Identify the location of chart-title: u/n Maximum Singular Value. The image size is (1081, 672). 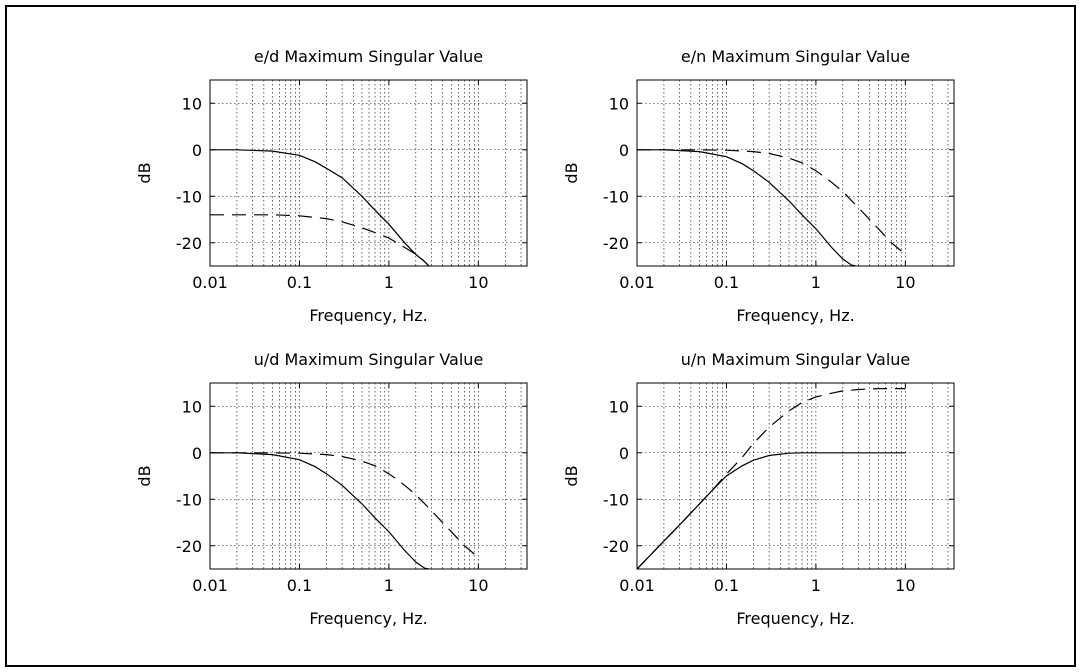
(796, 359).